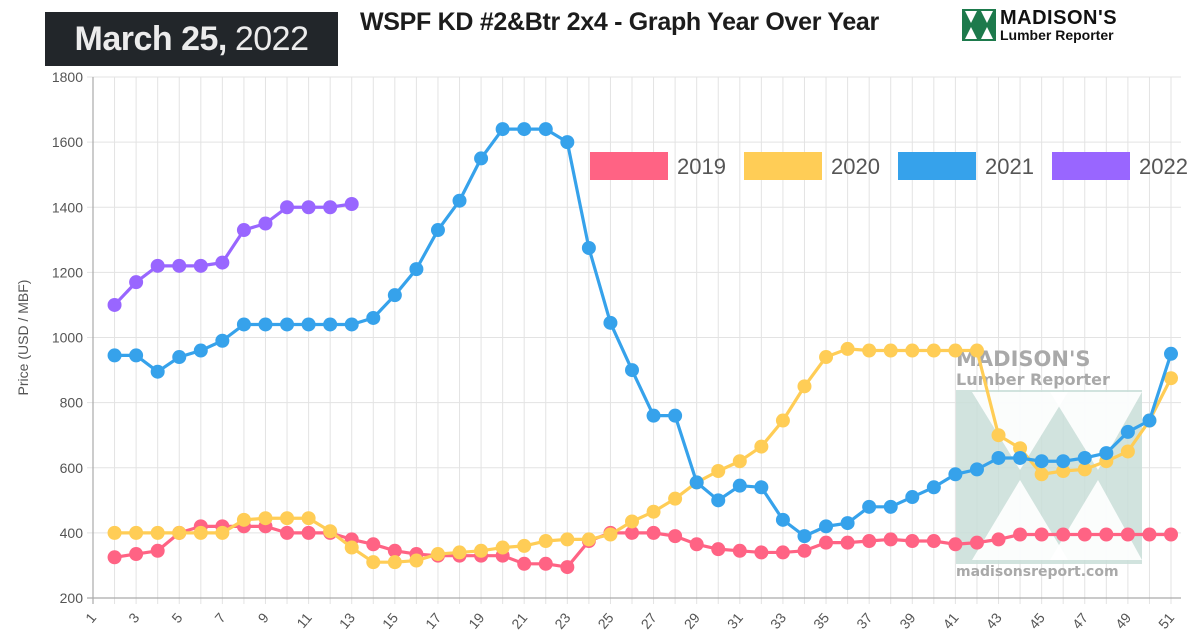  What do you see at coordinates (812, 166) in the screenshot?
I see `legend-item-2020: 2020` at bounding box center [812, 166].